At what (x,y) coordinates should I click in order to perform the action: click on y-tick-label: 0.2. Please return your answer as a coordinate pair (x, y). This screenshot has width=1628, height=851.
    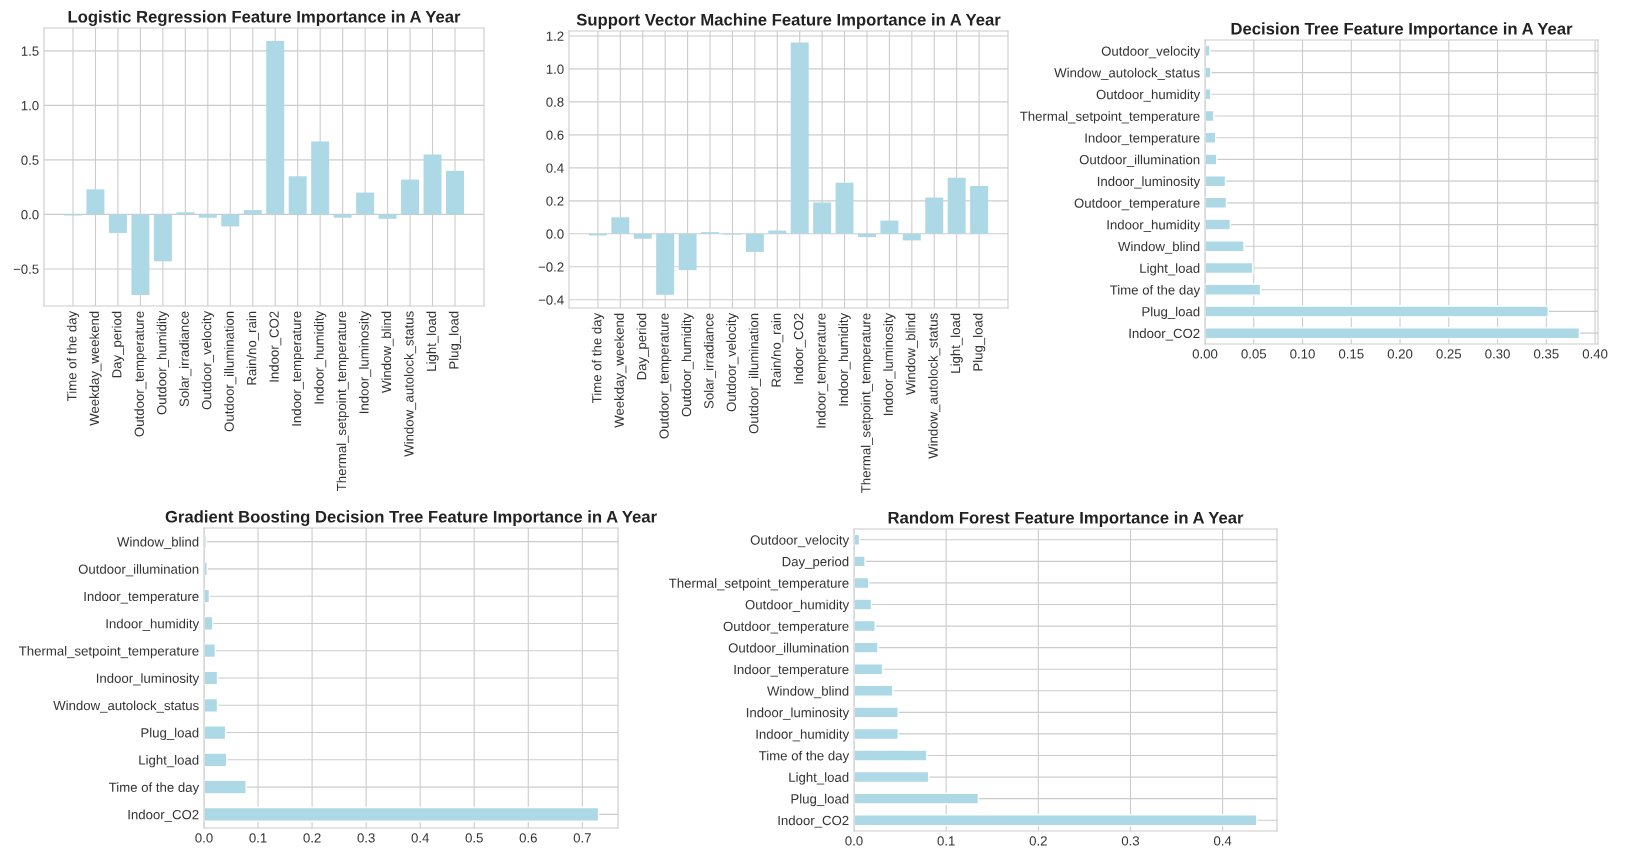
    Looking at the image, I should click on (555, 201).